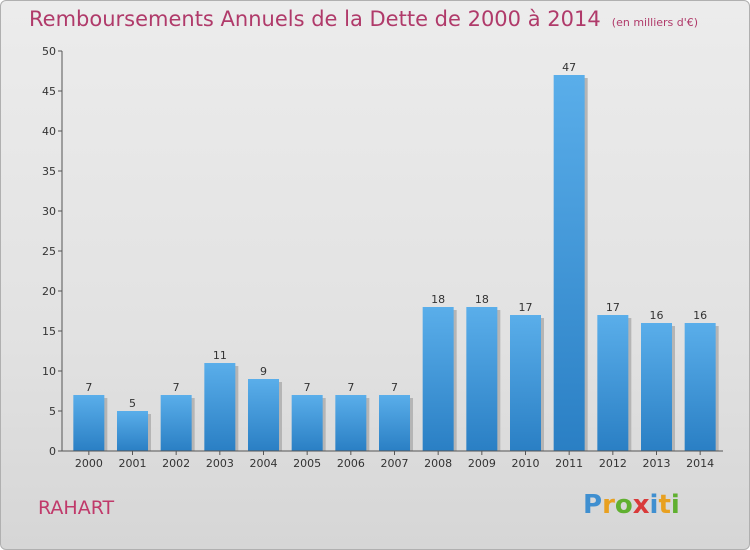  Describe the element at coordinates (307, 463) in the screenshot. I see `x-tick-label-2005: 2005` at that location.